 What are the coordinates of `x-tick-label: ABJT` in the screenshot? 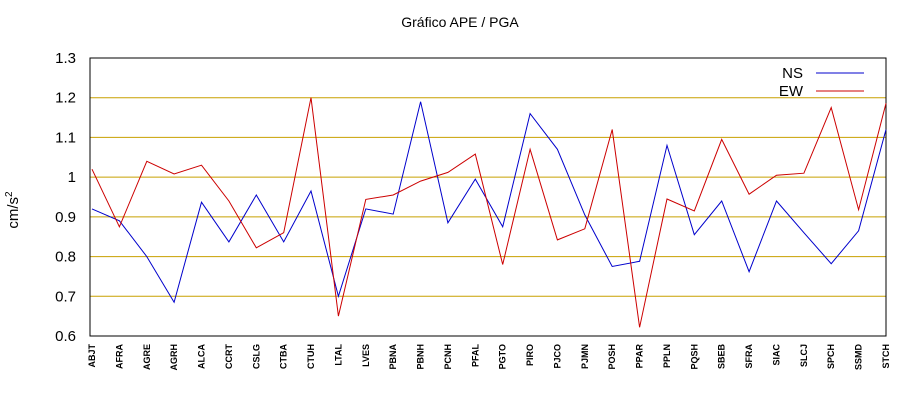 It's located at (92, 356).